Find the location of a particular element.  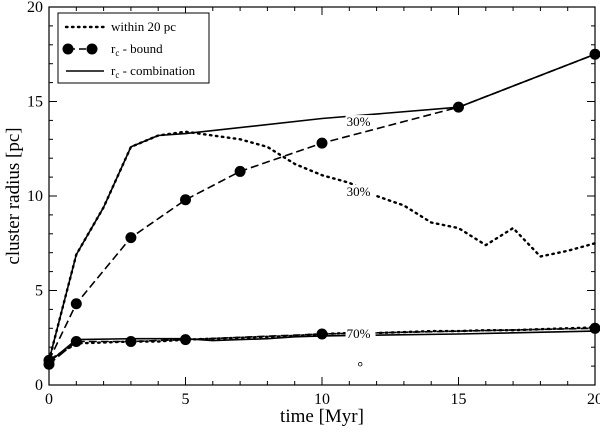

annotations: 30% 30% 70% is located at coordinates (360, 227).